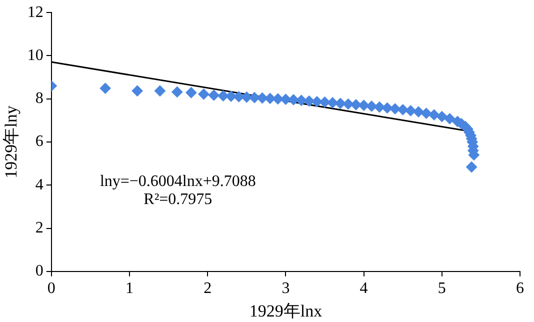 This screenshot has height=322, width=534. Describe the element at coordinates (286, 289) in the screenshot. I see `x-tick-label: 3` at that location.